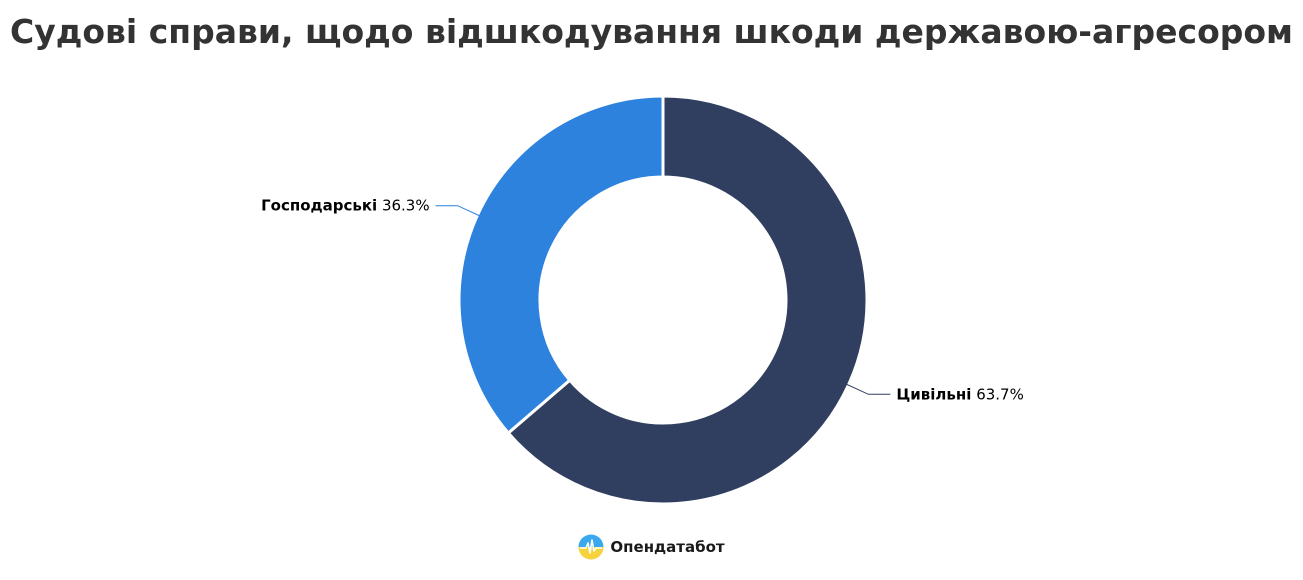 The width and height of the screenshot is (1303, 580). What do you see at coordinates (591, 547) in the screenshot?
I see `opendatabot-logo-icon` at bounding box center [591, 547].